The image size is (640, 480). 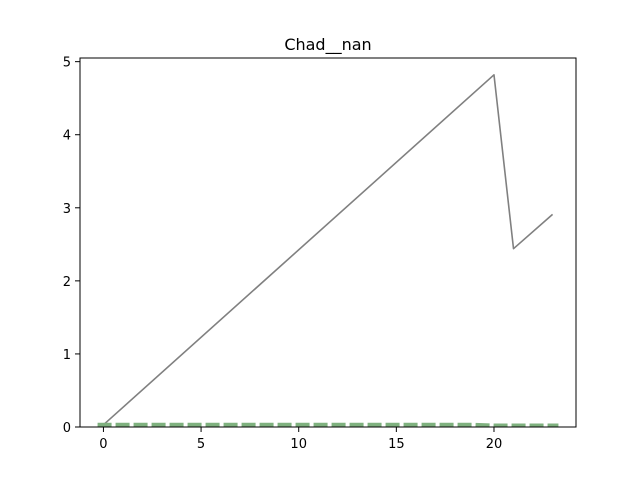 What do you see at coordinates (201, 444) in the screenshot?
I see `x-tick-label: 5` at bounding box center [201, 444].